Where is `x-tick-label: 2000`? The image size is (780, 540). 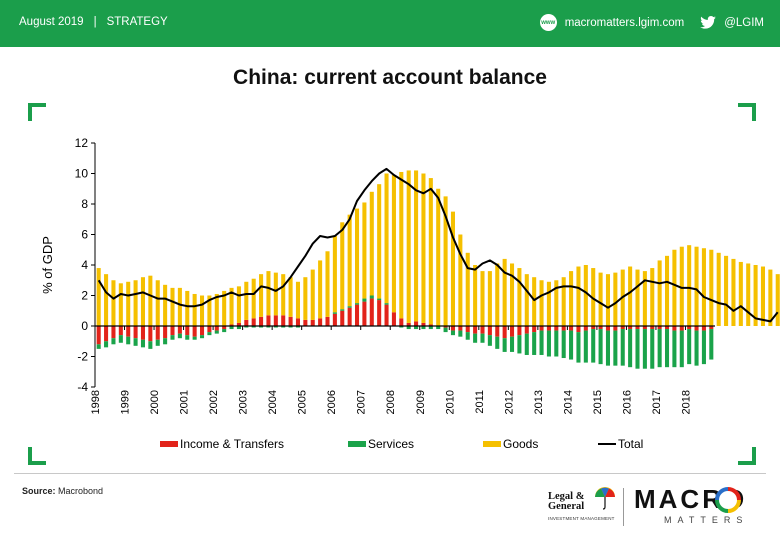 x-tick-label: 2000 is located at coordinates (155, 402).